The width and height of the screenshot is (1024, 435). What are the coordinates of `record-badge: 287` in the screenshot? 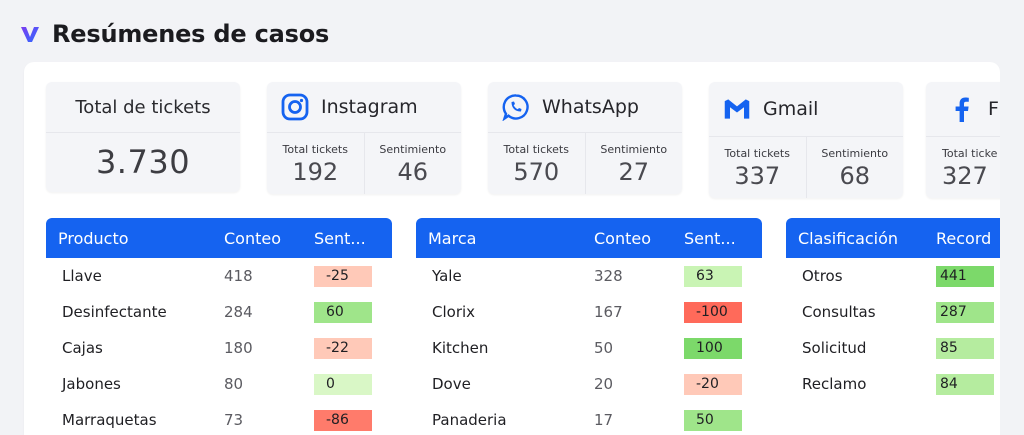 It's located at (965, 312).